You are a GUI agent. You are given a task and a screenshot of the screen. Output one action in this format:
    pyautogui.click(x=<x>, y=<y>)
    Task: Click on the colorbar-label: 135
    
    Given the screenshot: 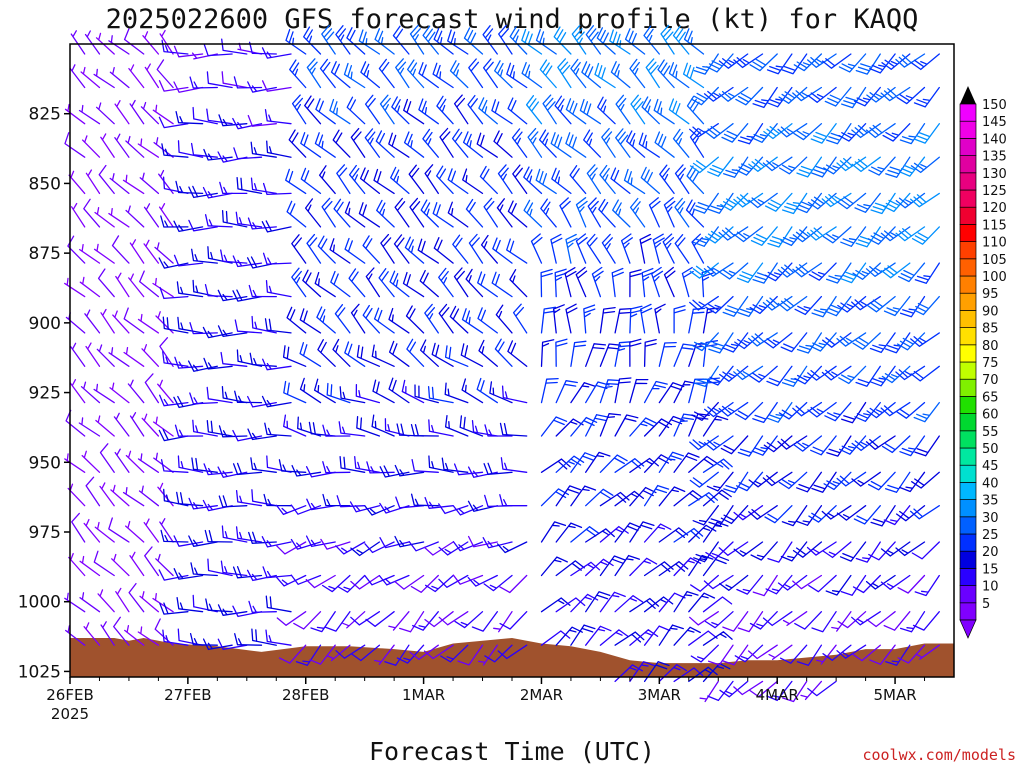 What is the action you would take?
    pyautogui.click(x=994, y=157)
    